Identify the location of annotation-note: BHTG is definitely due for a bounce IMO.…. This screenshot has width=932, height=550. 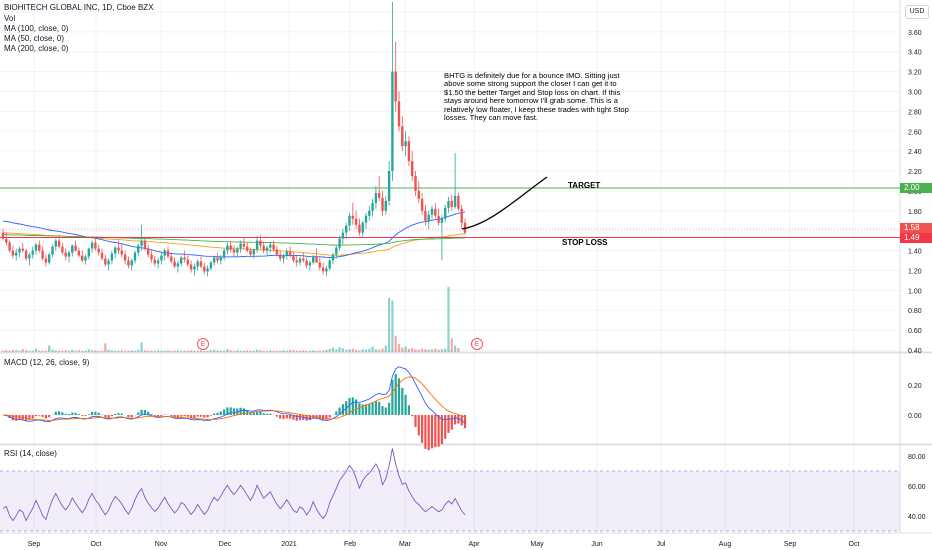
(536, 97).